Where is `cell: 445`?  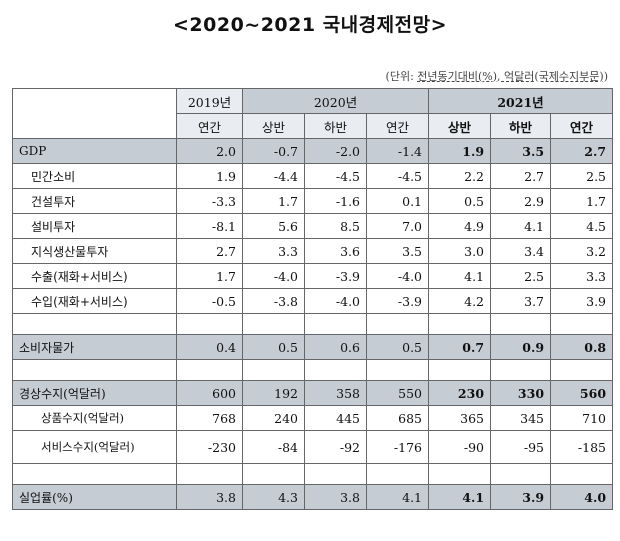
cell: 445 is located at coordinates (335, 418).